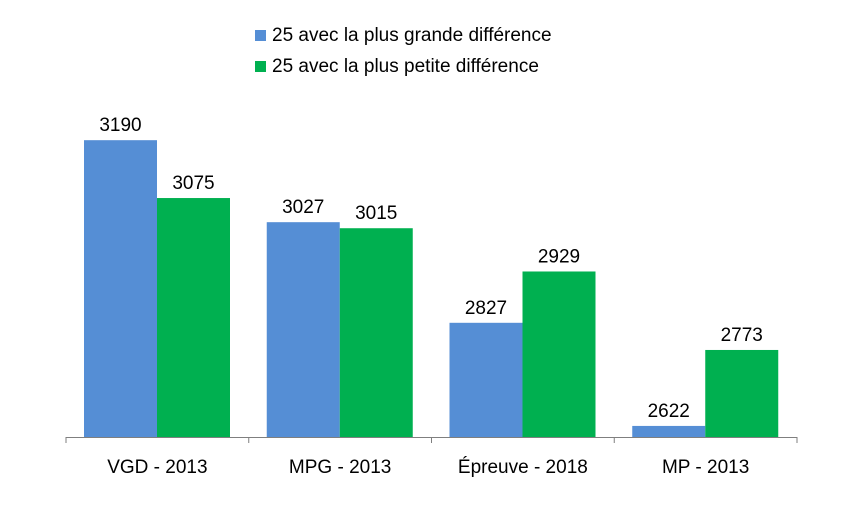 This screenshot has height=506, width=847. What do you see at coordinates (340, 467) in the screenshot?
I see `x-tick-label-2: MPG - 2013` at bounding box center [340, 467].